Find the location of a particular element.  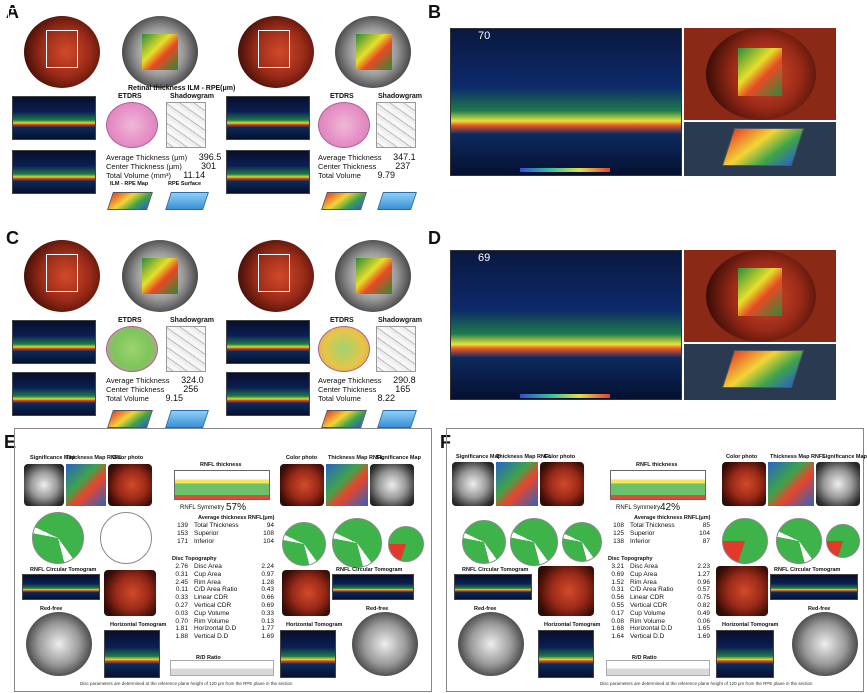

table-row: 0.70 Rim Volume 0.13 is located at coordinates (220, 622).